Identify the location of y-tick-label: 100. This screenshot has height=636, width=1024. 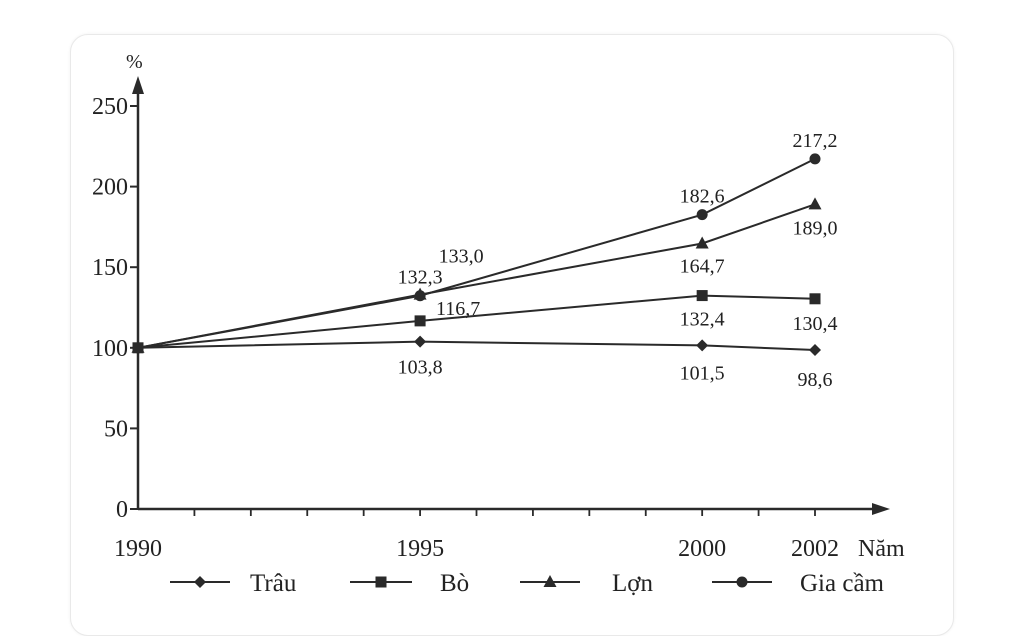
(110, 349).